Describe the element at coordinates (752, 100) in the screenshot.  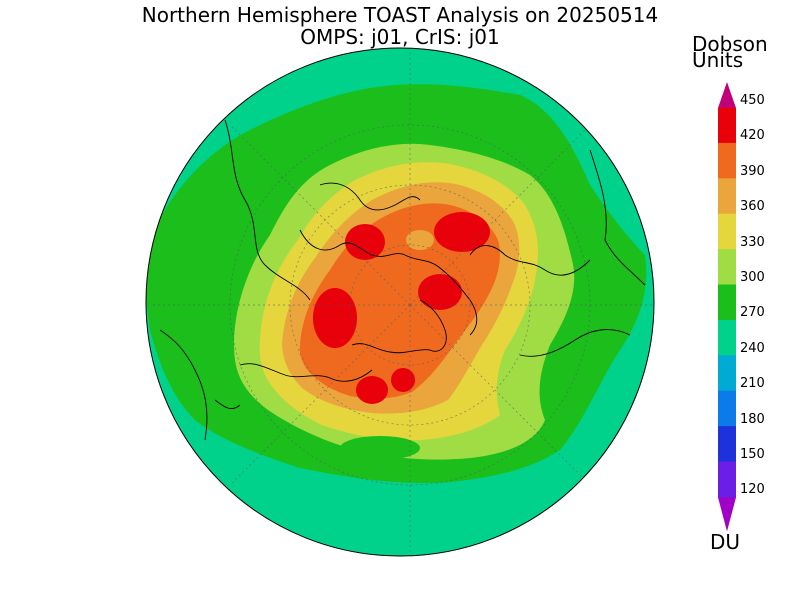
I see `colorbar-tick-label: 450` at that location.